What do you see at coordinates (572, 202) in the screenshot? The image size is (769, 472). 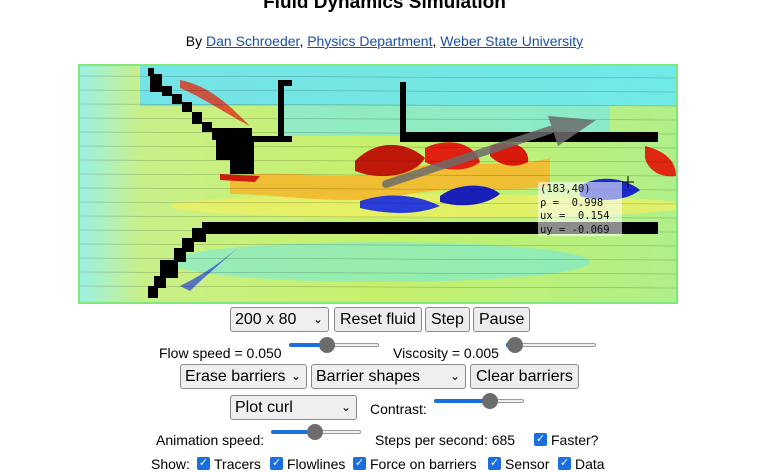 I see `sensor-rho: ρ = 0.998` at bounding box center [572, 202].